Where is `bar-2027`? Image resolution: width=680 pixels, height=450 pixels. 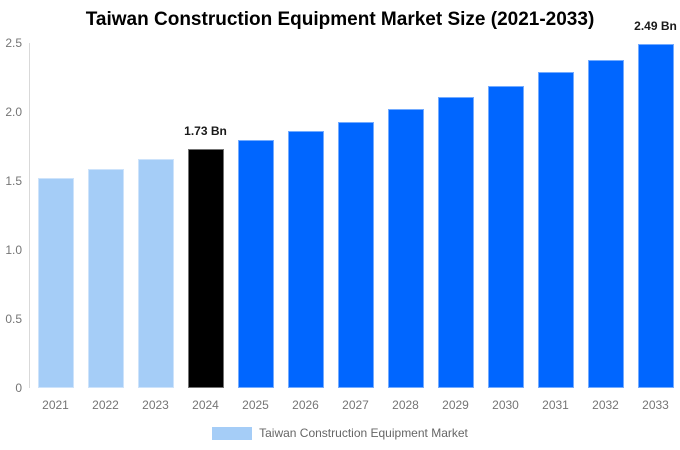
bar-2027 is located at coordinates (355, 254).